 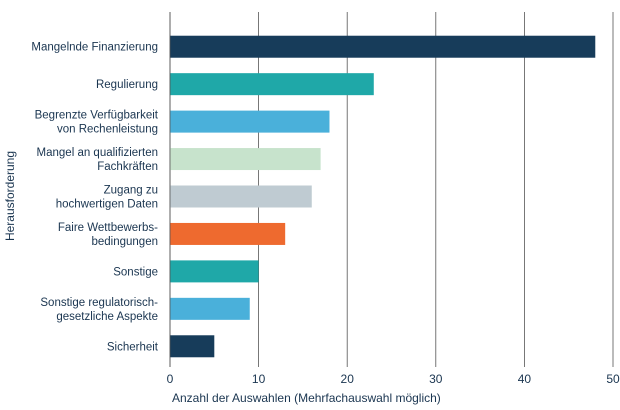 I want to click on x-tick-labels: 0 10 20 30 40 50, so click(x=393, y=379).